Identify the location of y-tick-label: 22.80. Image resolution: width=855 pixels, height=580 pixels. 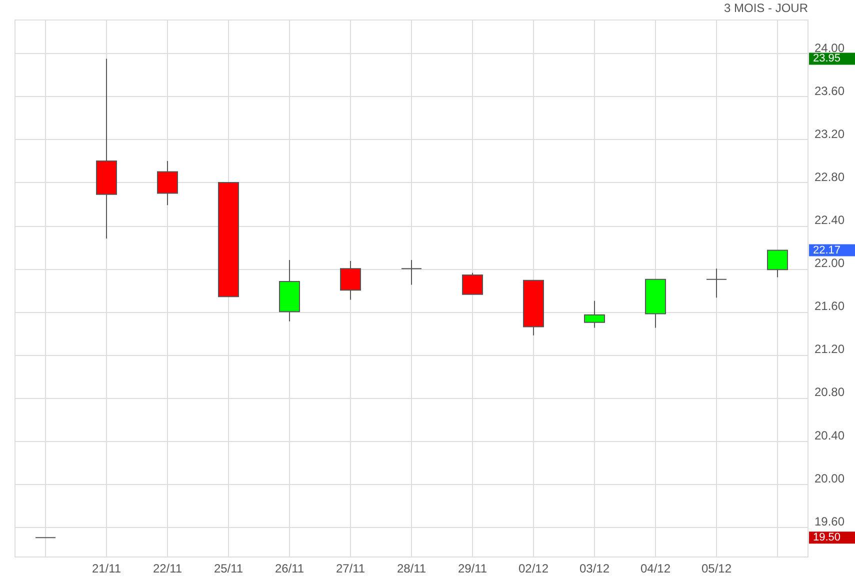
(829, 177).